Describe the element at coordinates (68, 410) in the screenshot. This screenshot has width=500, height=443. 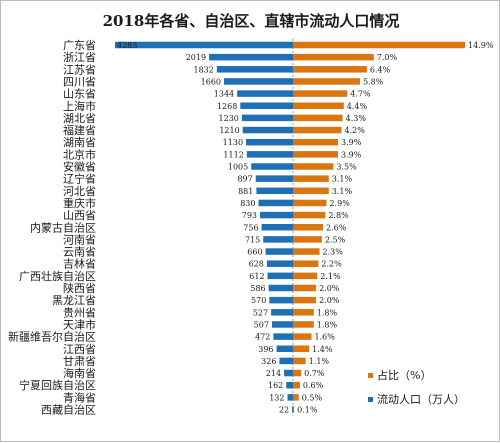
I see `category-label: 西藏自治区` at that location.